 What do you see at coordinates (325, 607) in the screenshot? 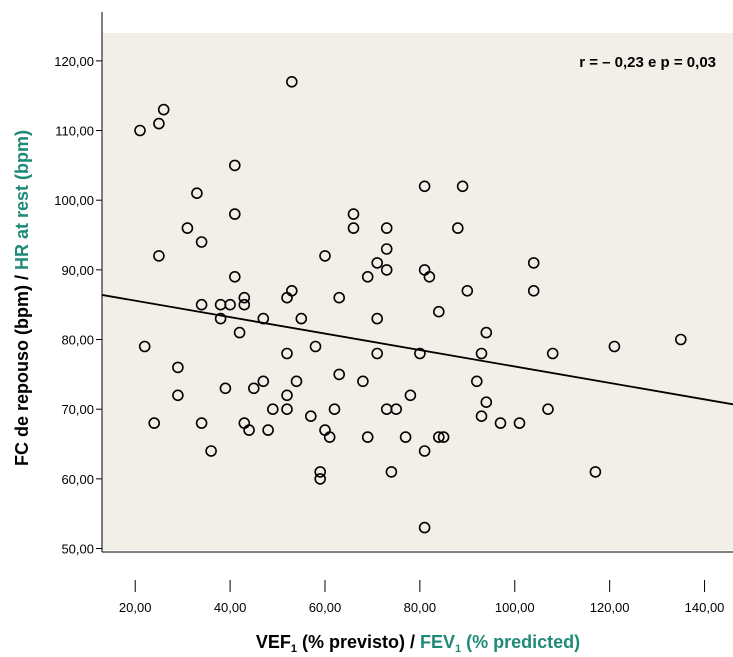
I see `x-tick-label: 60,00` at bounding box center [325, 607].